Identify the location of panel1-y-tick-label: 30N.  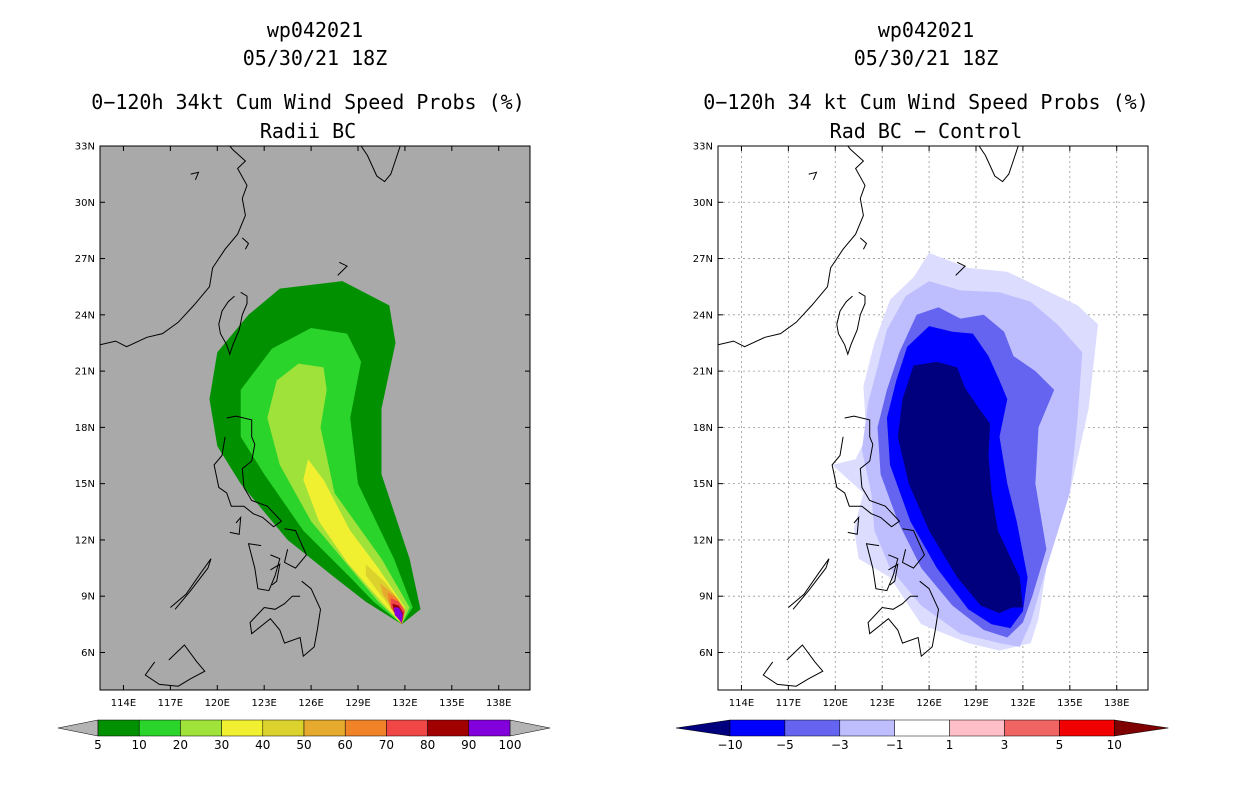
(85, 203).